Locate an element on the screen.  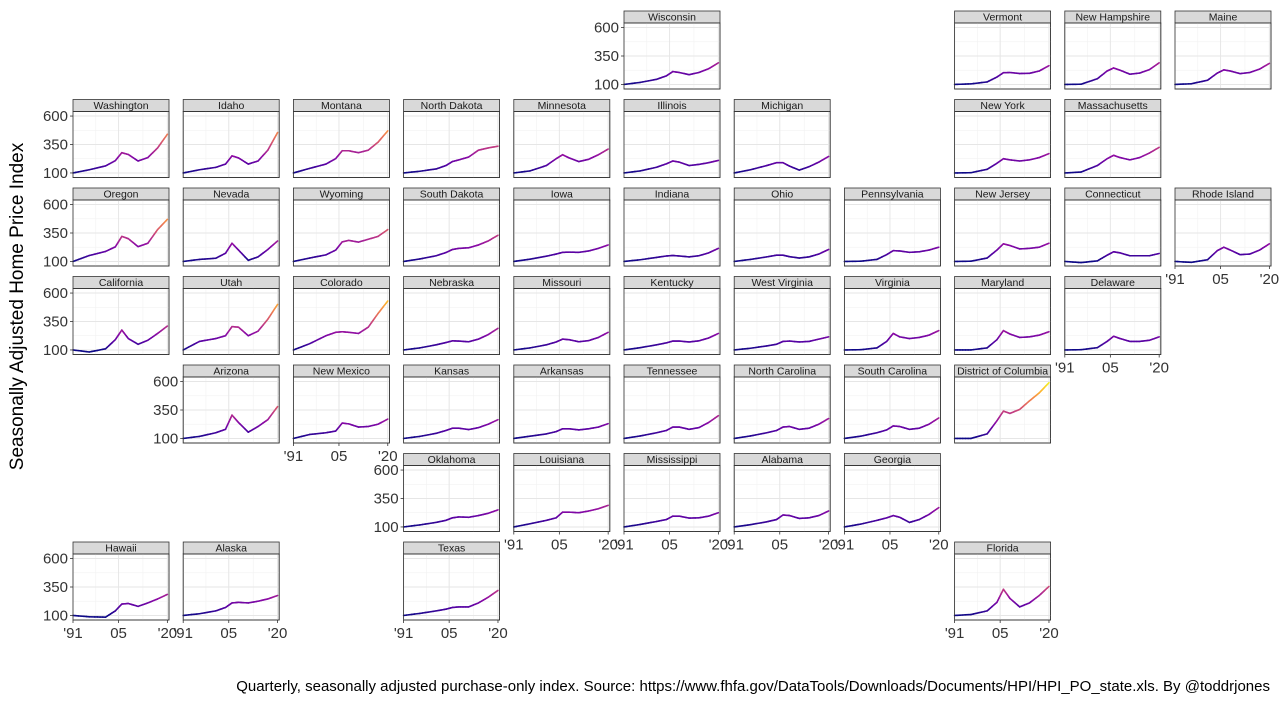
facet-label: Pennsylvania is located at coordinates (892, 195).